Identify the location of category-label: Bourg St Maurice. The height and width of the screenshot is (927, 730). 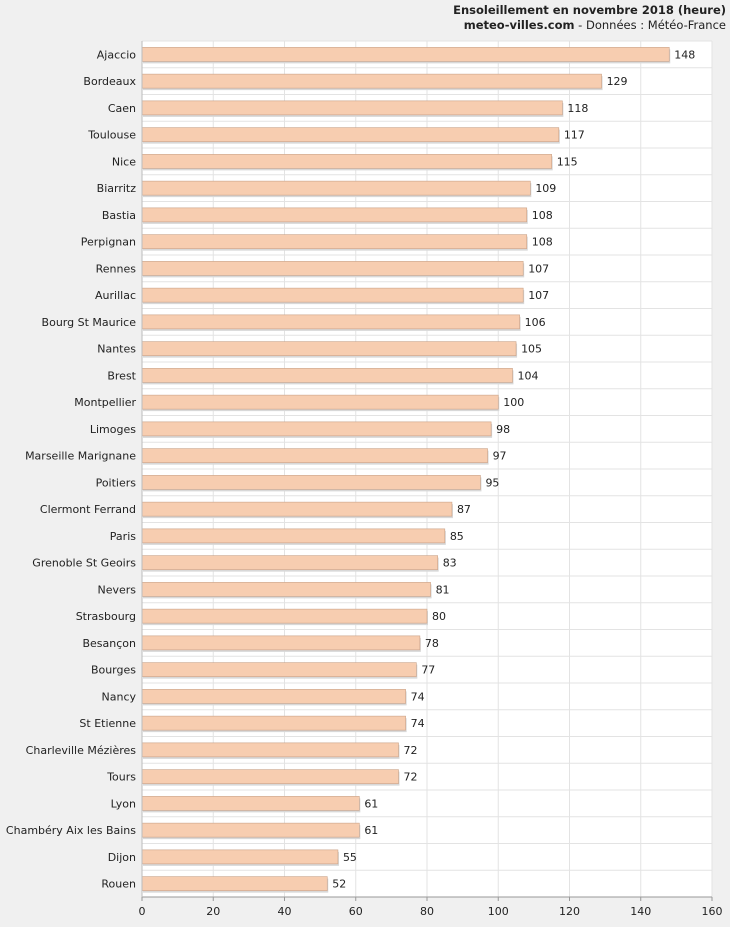
(89, 322).